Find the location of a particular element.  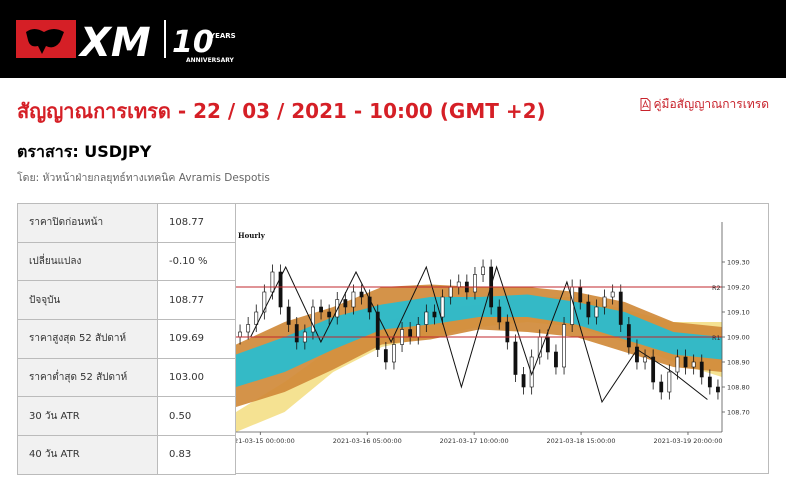

xm-logo: XM 10 YEARS ANNIVERSARY is located at coordinates (129, 39).